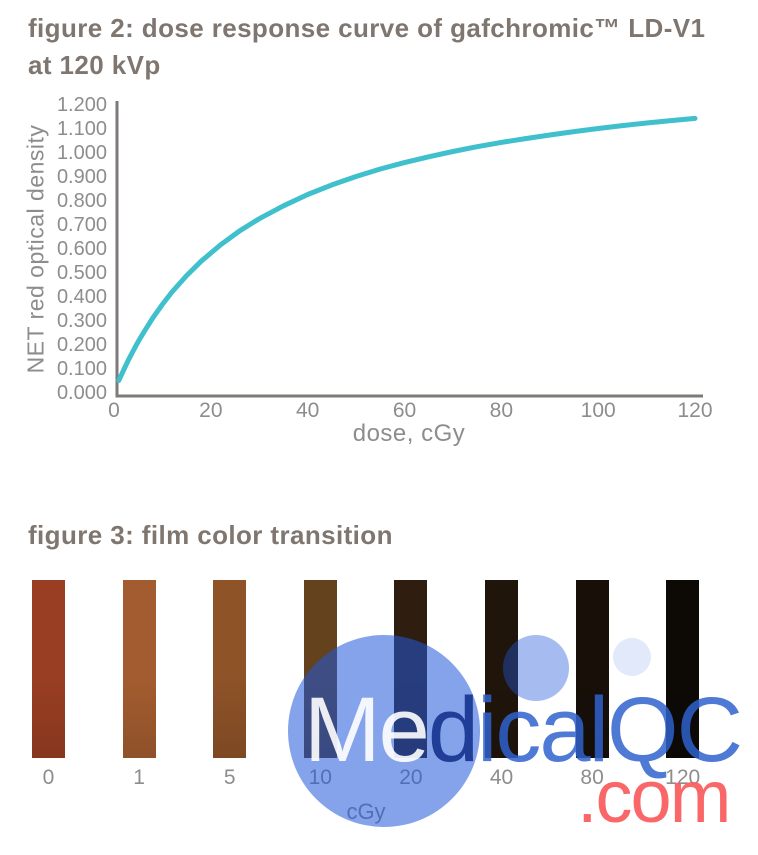 The width and height of the screenshot is (758, 855). What do you see at coordinates (82, 153) in the screenshot?
I see `y-tick-label: 1.000` at bounding box center [82, 153].